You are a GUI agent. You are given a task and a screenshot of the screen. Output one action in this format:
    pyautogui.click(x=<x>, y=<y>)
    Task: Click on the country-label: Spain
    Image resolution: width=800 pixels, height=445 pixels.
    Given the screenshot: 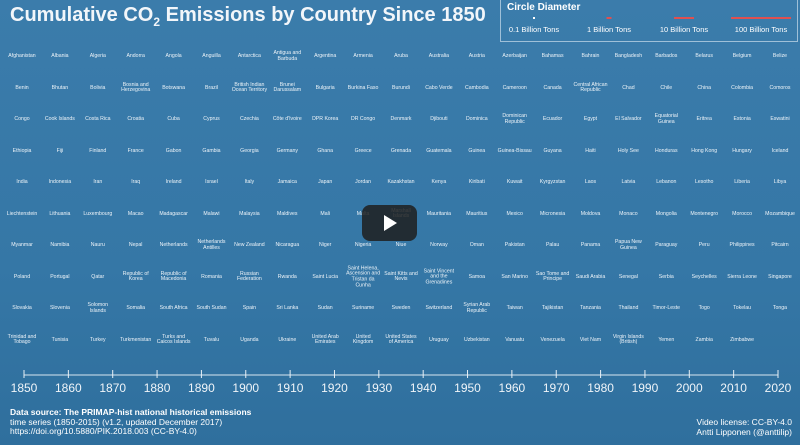 What is the action you would take?
    pyautogui.click(x=249, y=308)
    